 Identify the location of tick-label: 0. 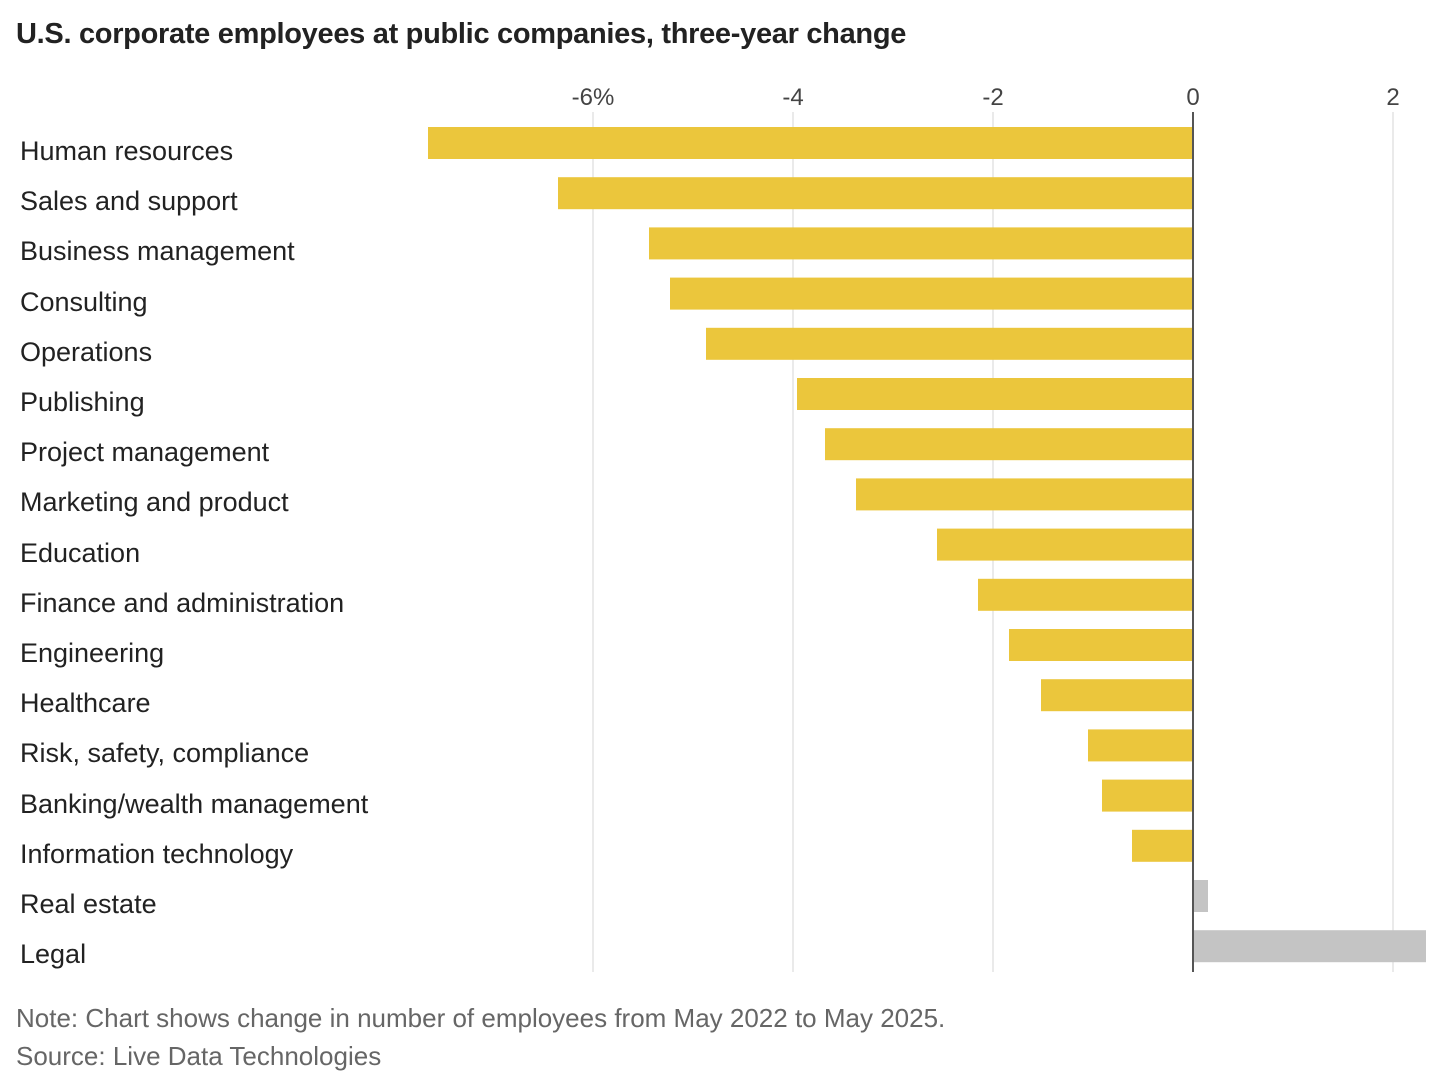
(1193, 97).